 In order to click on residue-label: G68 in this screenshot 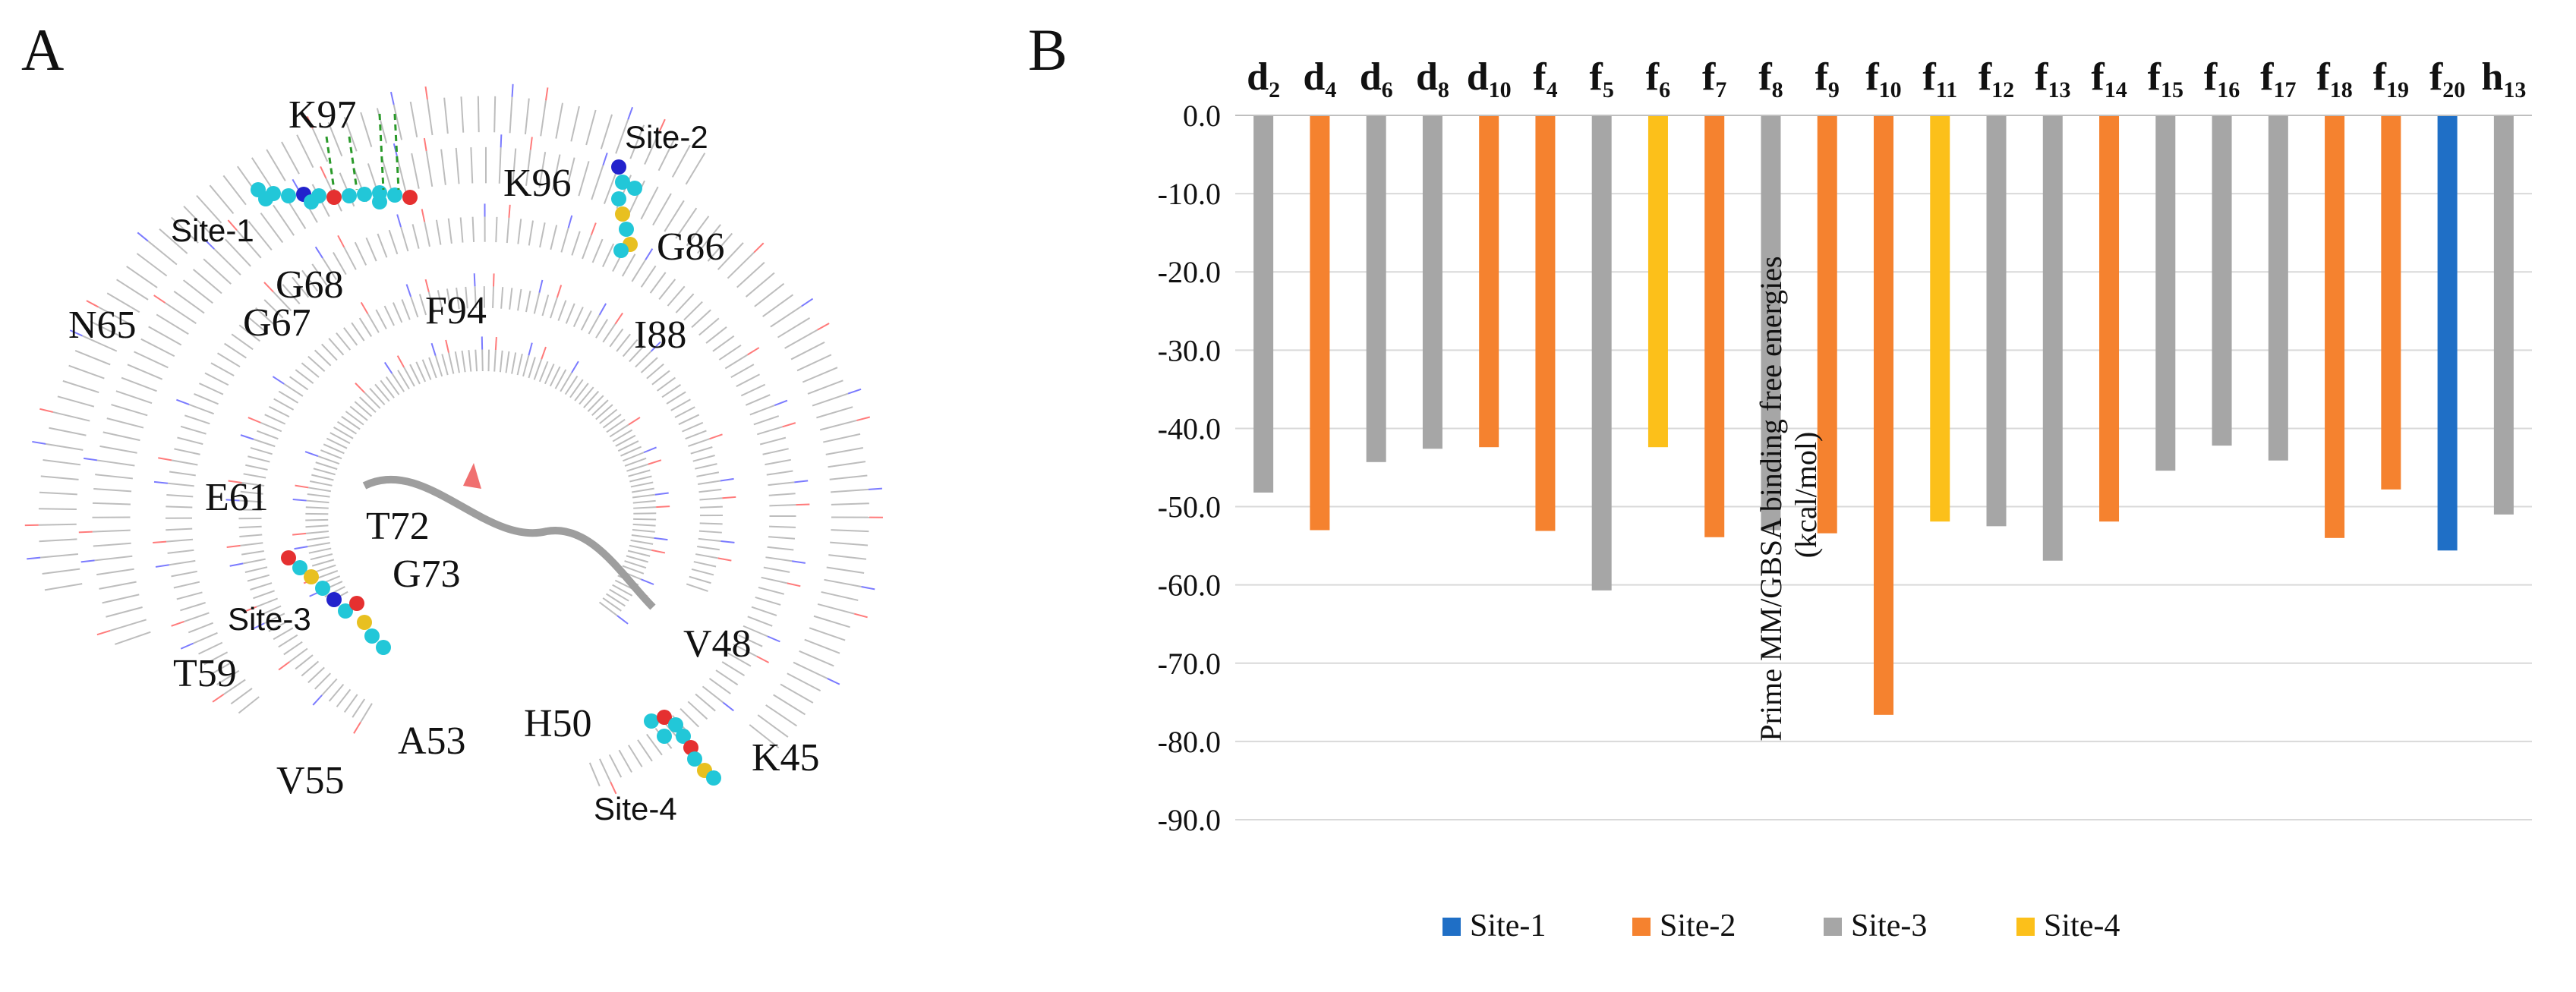, I will do `click(310, 285)`.